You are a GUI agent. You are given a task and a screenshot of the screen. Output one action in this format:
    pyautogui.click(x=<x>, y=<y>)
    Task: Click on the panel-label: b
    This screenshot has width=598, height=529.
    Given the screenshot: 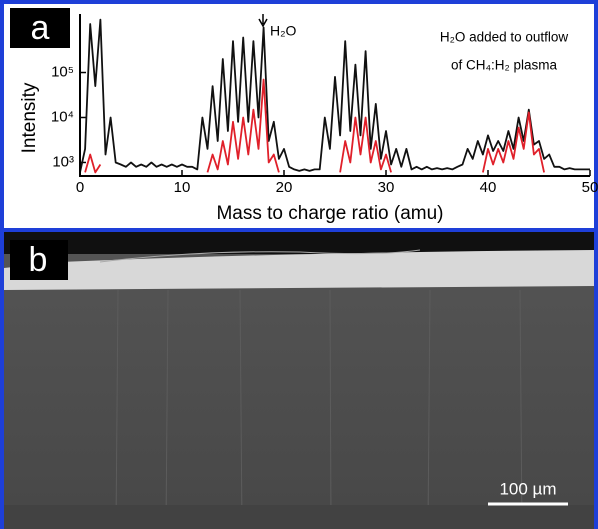 What is the action you would take?
    pyautogui.click(x=38, y=260)
    